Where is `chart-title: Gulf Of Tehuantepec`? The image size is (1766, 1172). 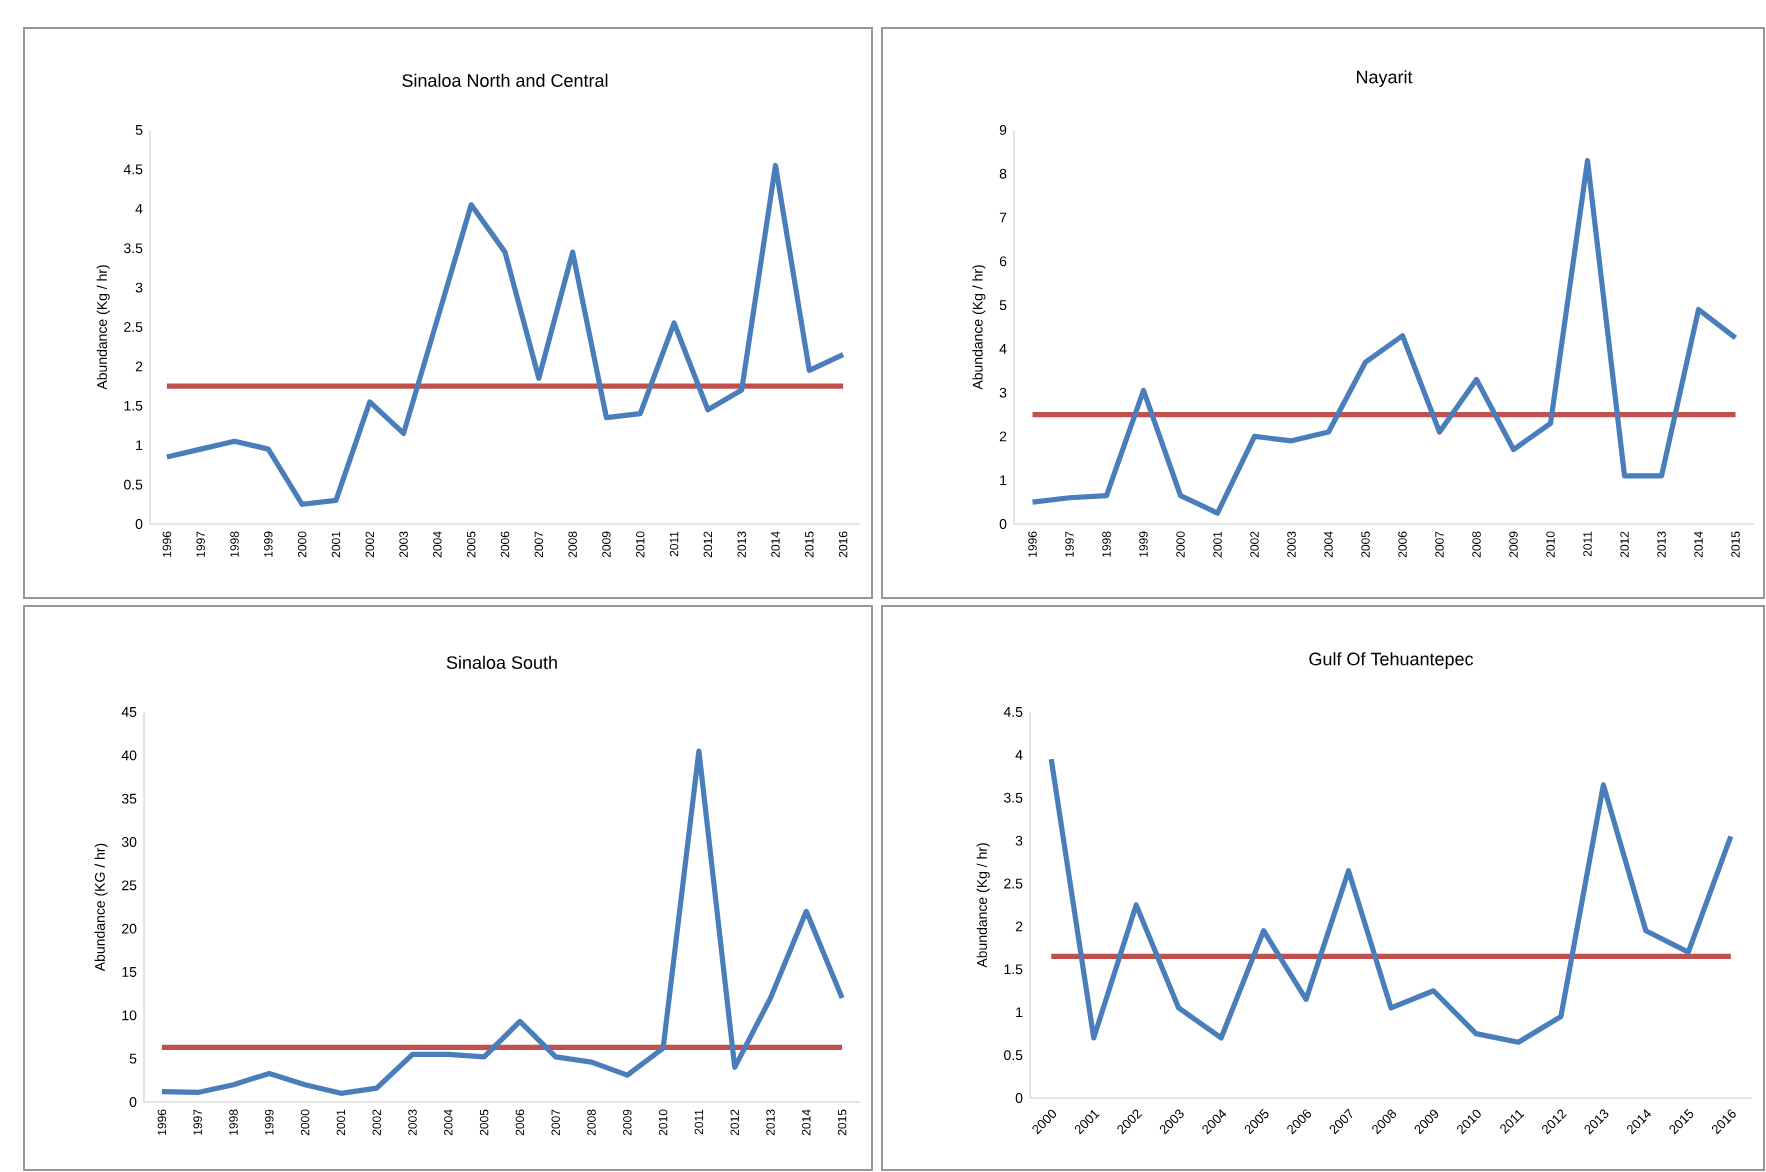 chart-title: Gulf Of Tehuantepec is located at coordinates (1391, 660).